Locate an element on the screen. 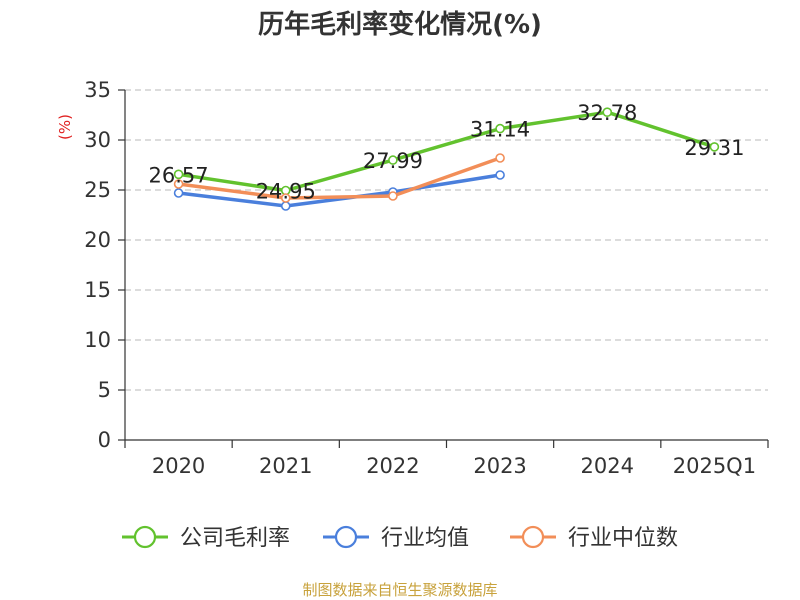 The height and width of the screenshot is (600, 800). legend-item-2: 行业中位数 is located at coordinates (594, 538).